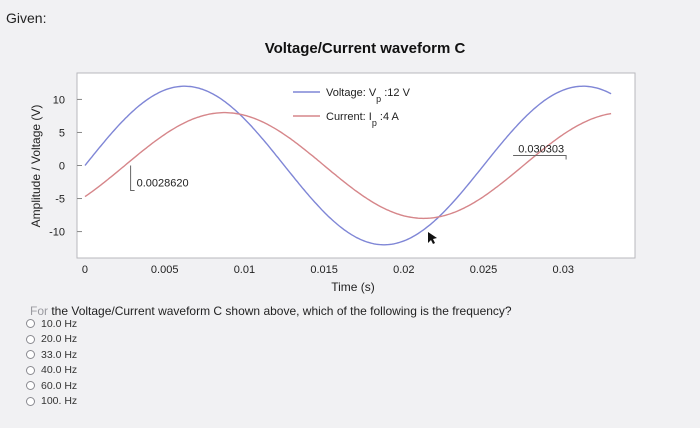 The width and height of the screenshot is (700, 428). I want to click on option-100hz: 100. Hz, so click(51, 402).